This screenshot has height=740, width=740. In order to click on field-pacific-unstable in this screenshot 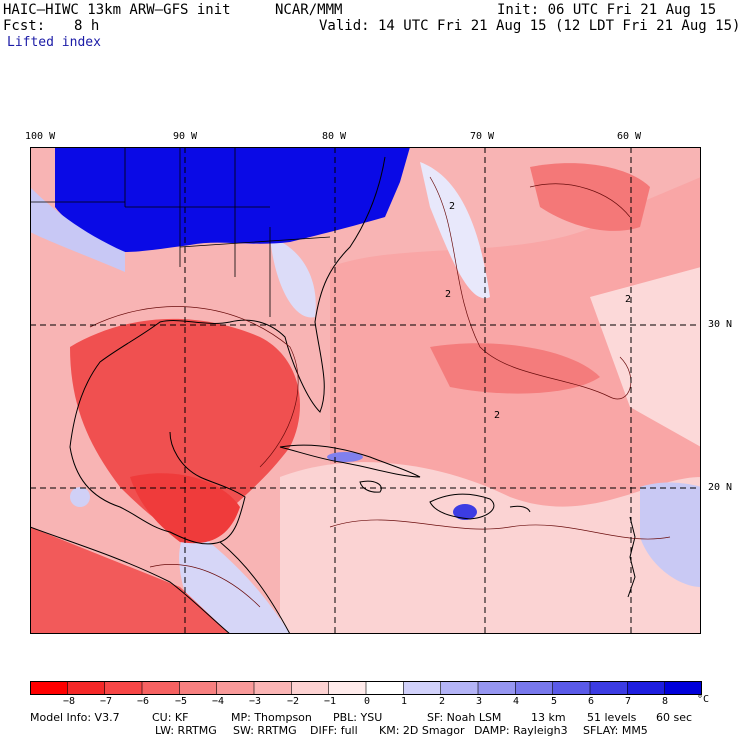, I will do `click(130, 580)`.